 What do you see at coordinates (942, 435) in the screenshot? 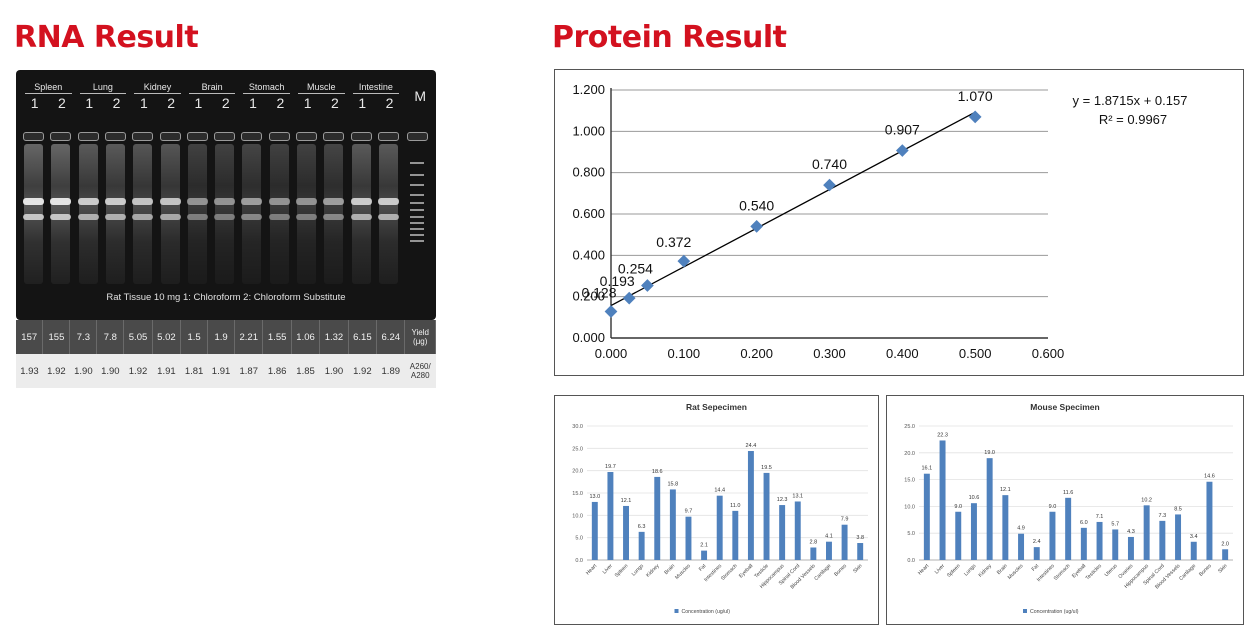
I see `bar-value-label: 22.3` at bounding box center [942, 435].